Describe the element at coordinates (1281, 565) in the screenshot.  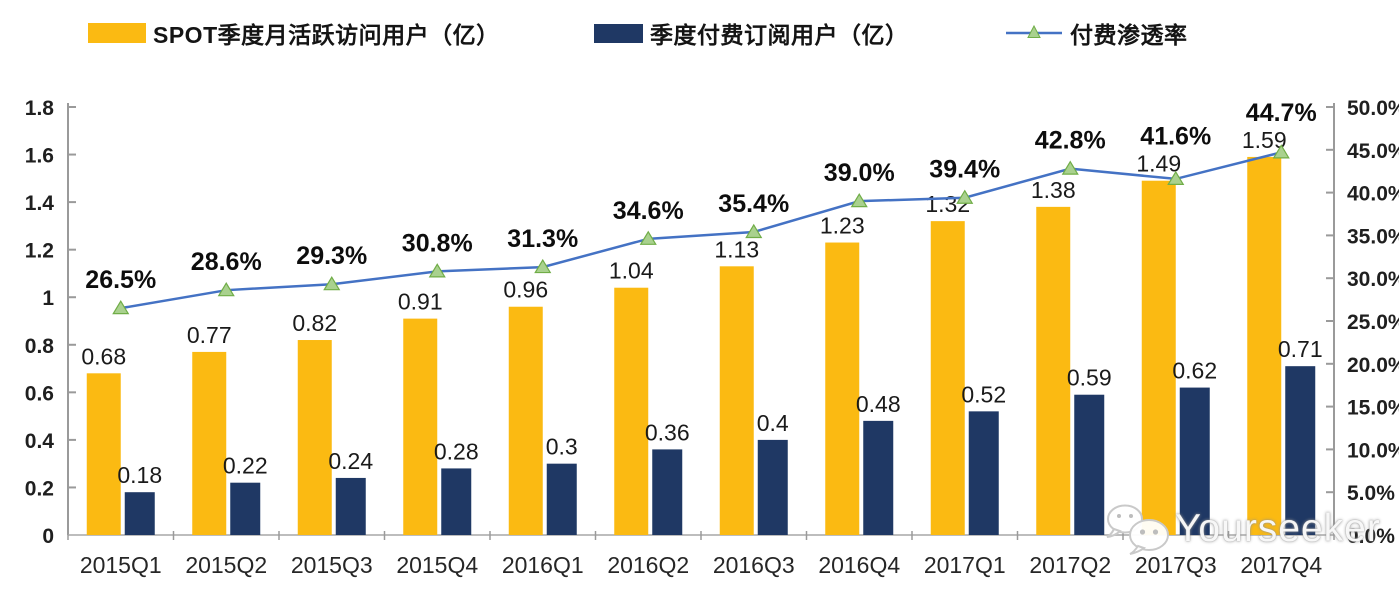
I see `x-axis-category-label: 2017Q4` at that location.